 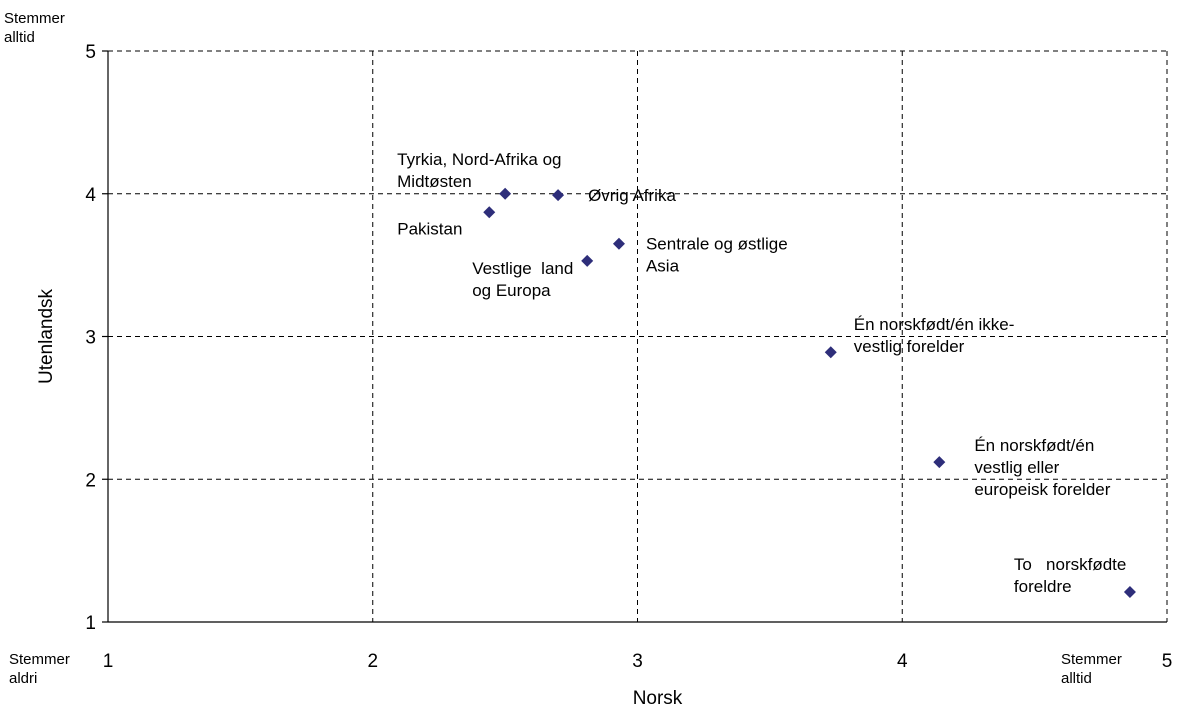 I want to click on point-label: To norskfødte foreldre, so click(x=1070, y=575).